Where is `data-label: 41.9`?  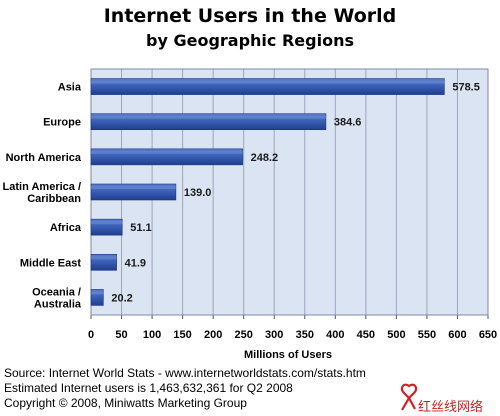
data-label: 41.9 is located at coordinates (135, 263).